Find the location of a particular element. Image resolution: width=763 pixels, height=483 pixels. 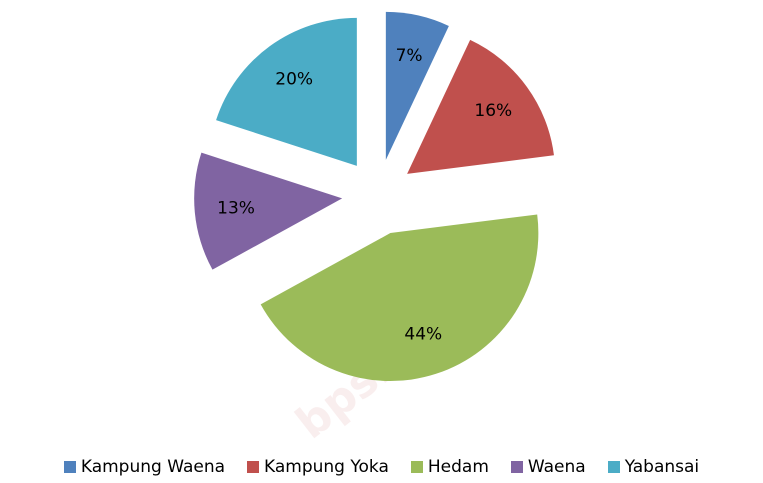

legend-label: Hedam is located at coordinates (458, 467).